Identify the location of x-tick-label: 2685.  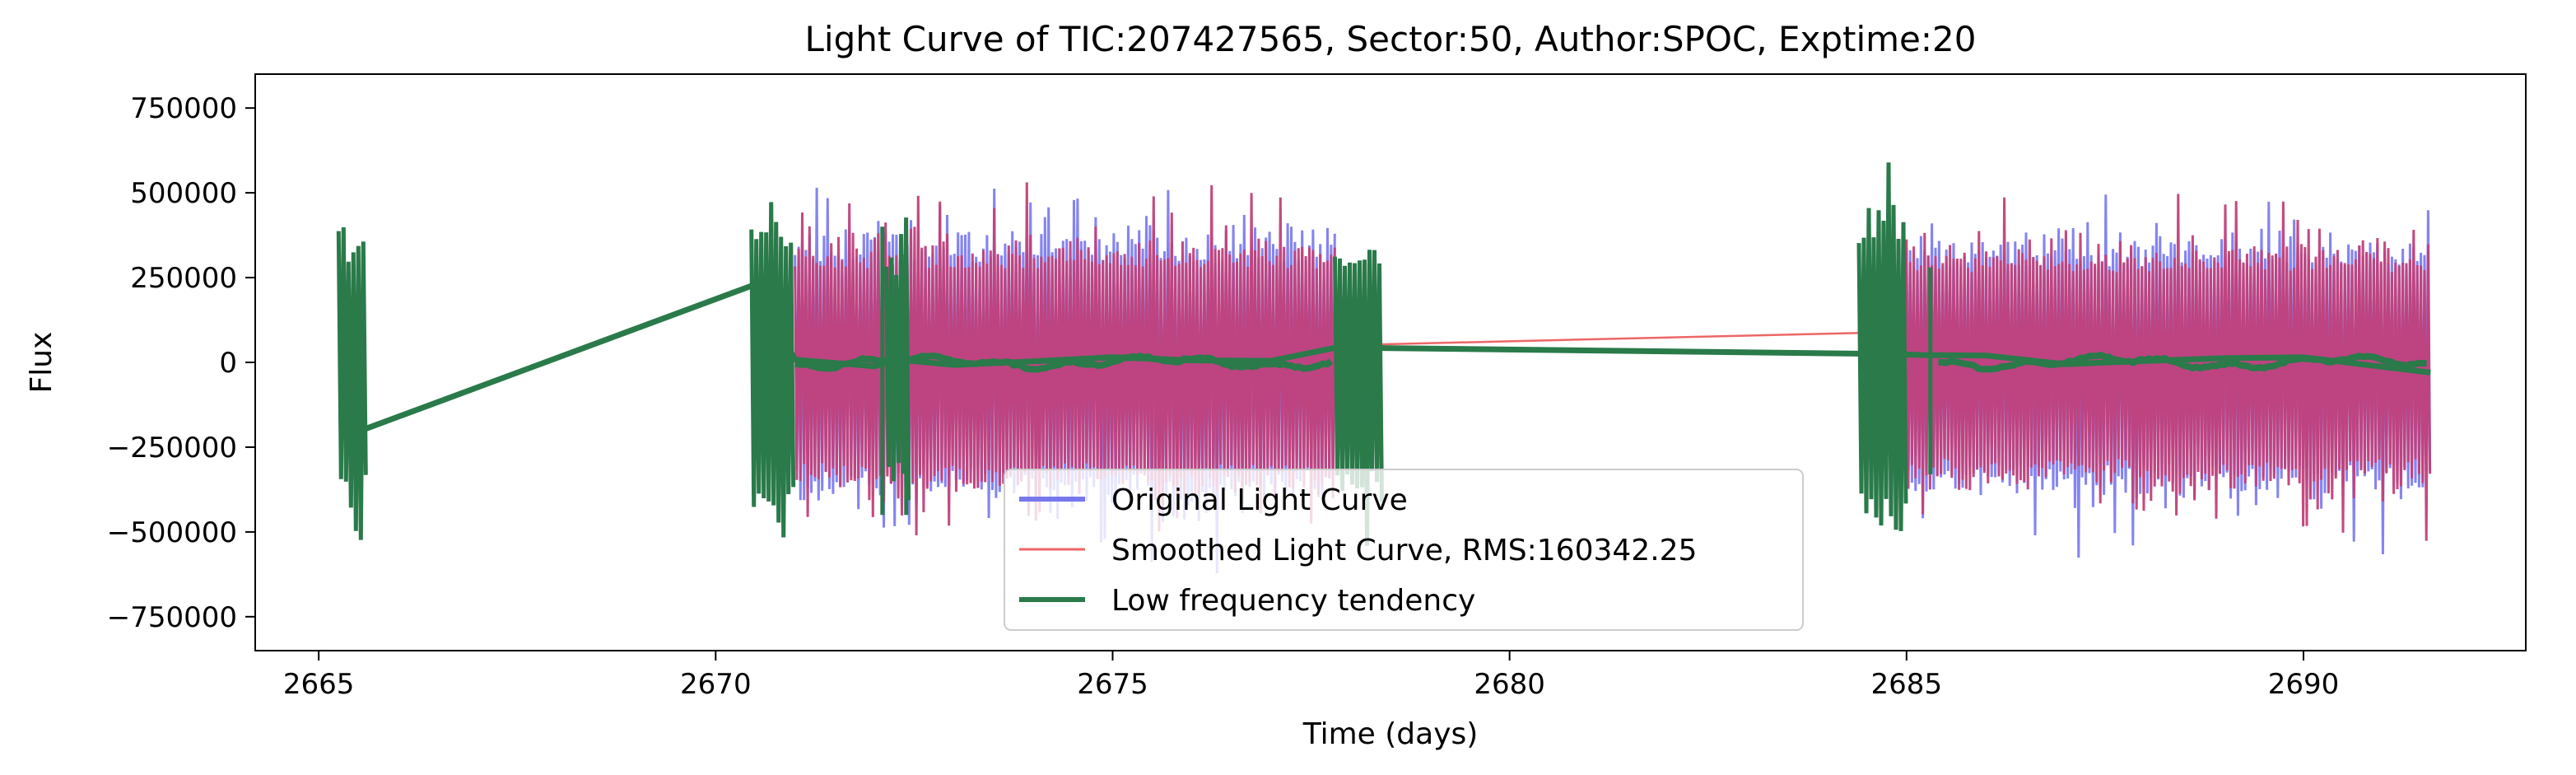
(1907, 684).